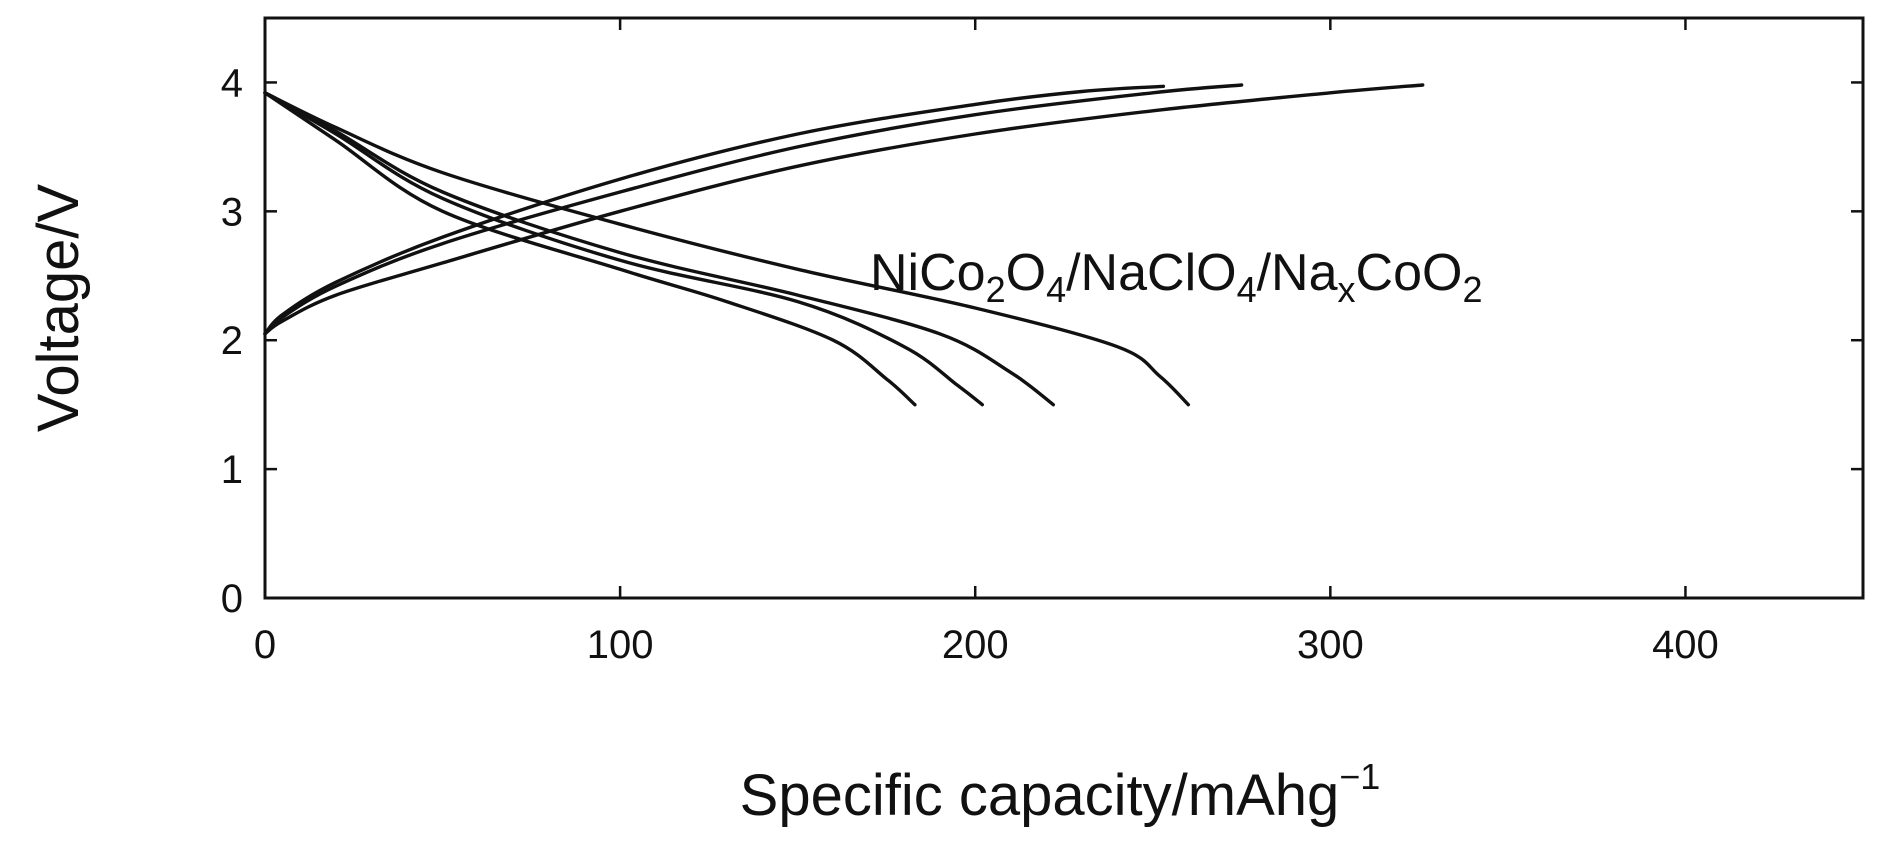  I want to click on annotation-part: O, so click(1026, 273).